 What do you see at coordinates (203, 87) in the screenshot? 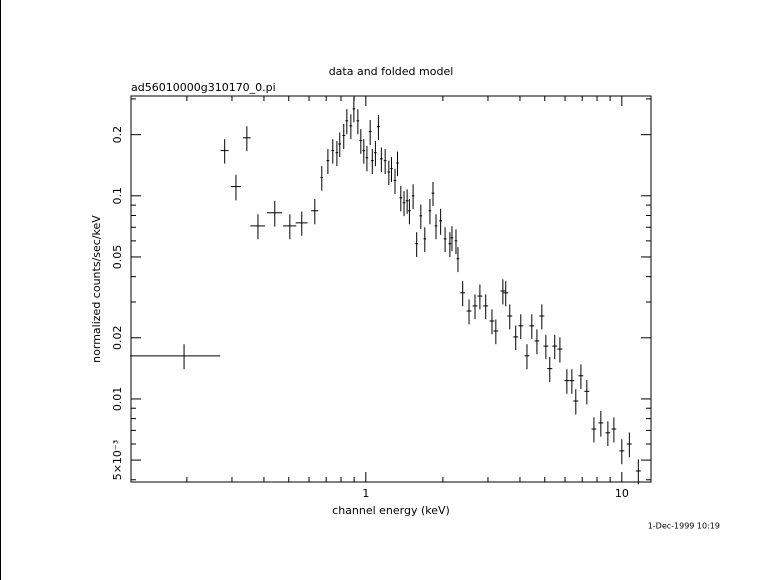
I see `file-label: ad56010000g310170_0.pi` at bounding box center [203, 87].